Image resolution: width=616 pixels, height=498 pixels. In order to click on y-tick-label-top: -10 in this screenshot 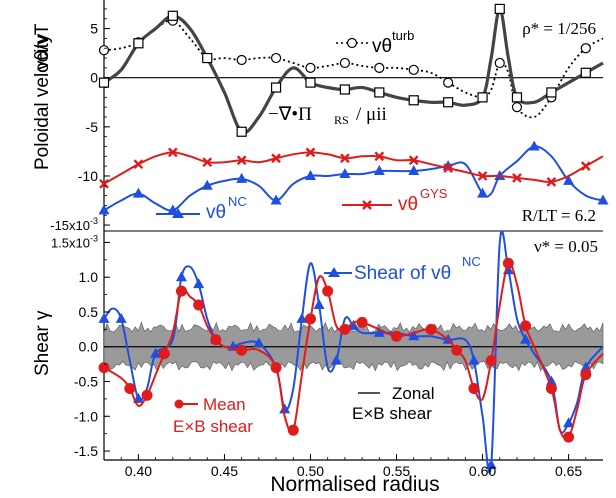, I will do `click(88, 176)`.